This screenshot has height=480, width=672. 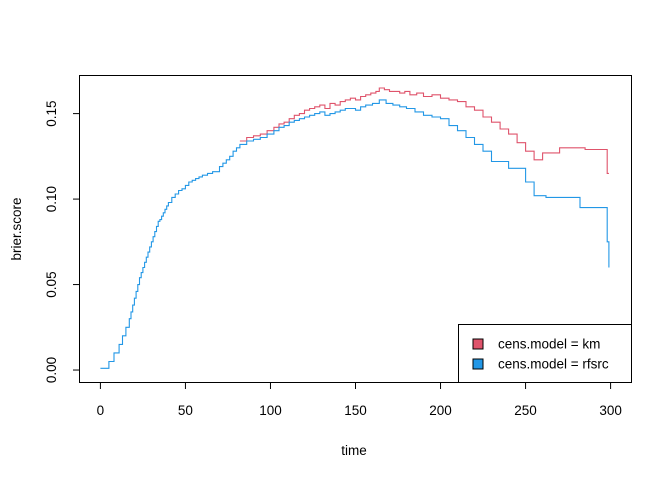 I want to click on x-axis: 0 50 100 150 200 250 300, so click(x=359, y=400).